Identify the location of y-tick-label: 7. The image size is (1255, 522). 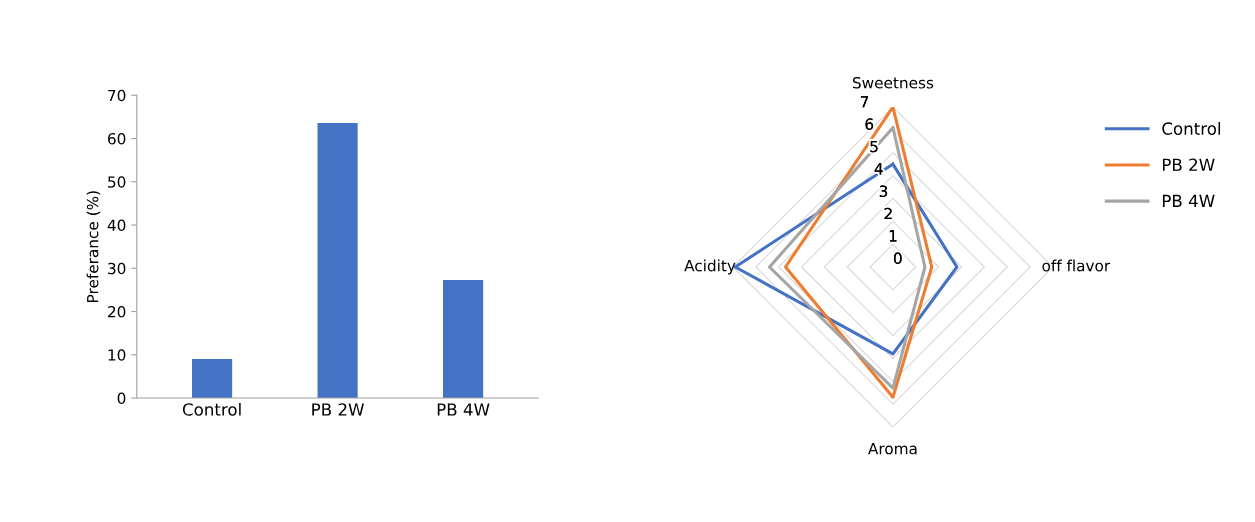
(864, 102).